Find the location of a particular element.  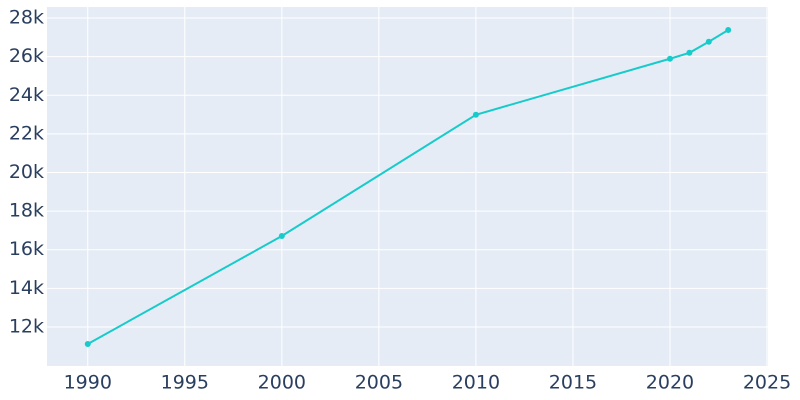

x-tick-label: 2020 is located at coordinates (670, 383).